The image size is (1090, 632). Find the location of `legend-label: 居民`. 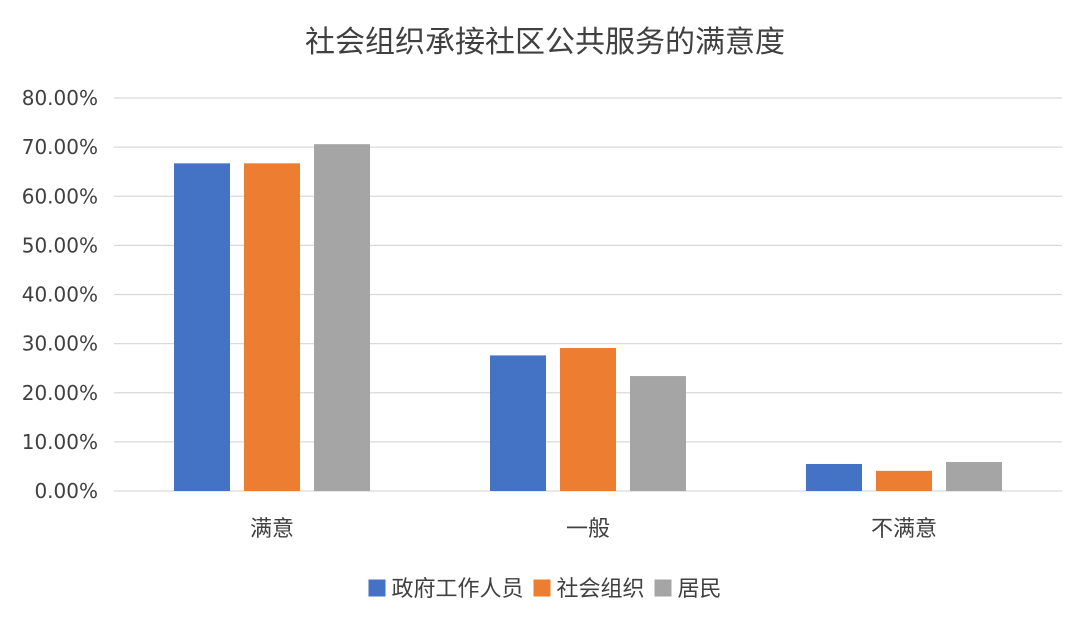

legend-label: 居民 is located at coordinates (700, 589).